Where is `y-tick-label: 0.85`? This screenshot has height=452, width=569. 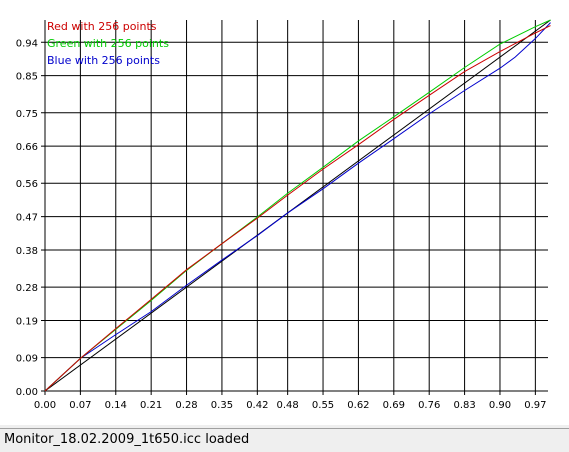
y-tick-label: 0.85 is located at coordinates (27, 77).